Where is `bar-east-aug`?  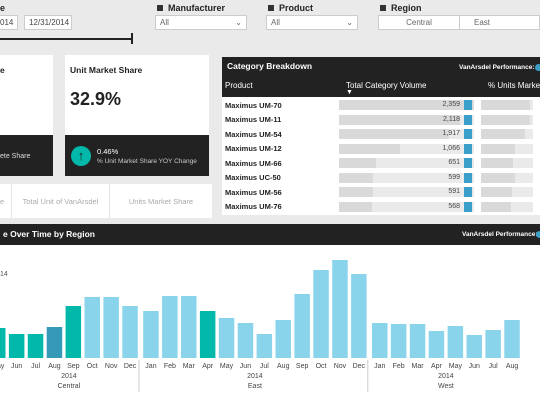 bar-east-aug is located at coordinates (283, 339).